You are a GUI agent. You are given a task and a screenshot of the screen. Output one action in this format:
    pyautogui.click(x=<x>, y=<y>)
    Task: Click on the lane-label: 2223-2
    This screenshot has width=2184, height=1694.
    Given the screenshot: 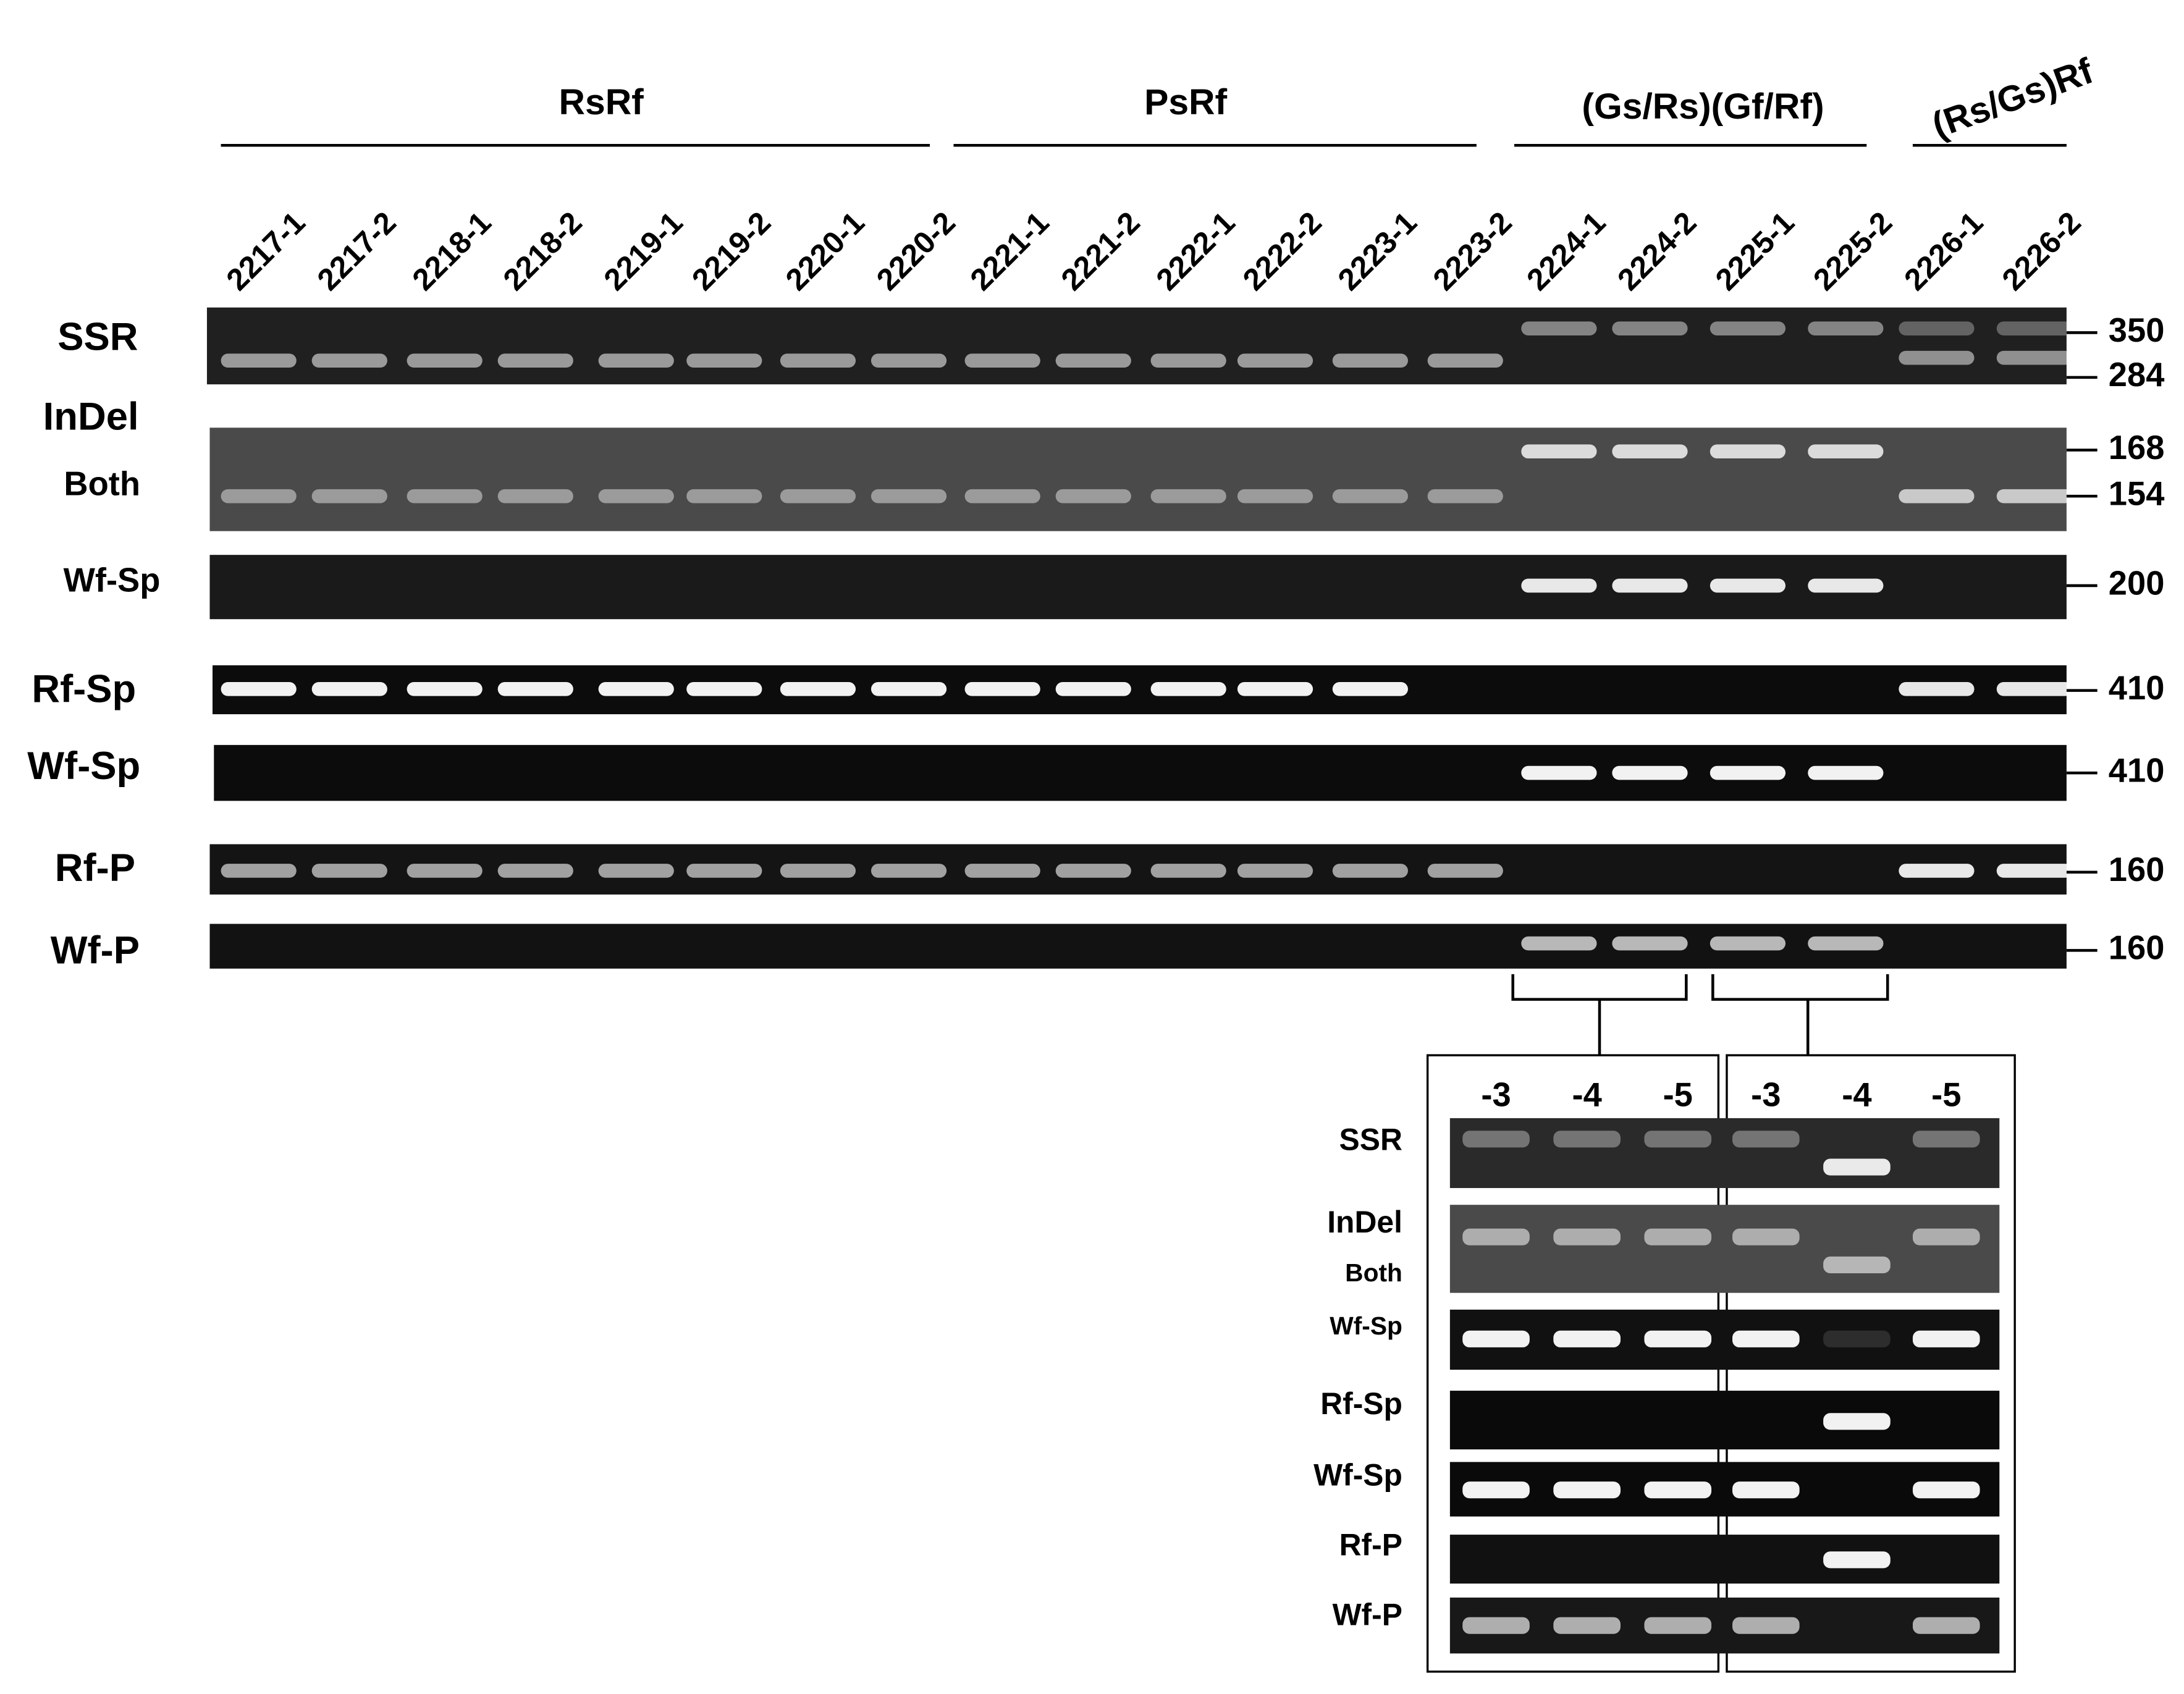 What is the action you would take?
    pyautogui.click(x=1472, y=251)
    